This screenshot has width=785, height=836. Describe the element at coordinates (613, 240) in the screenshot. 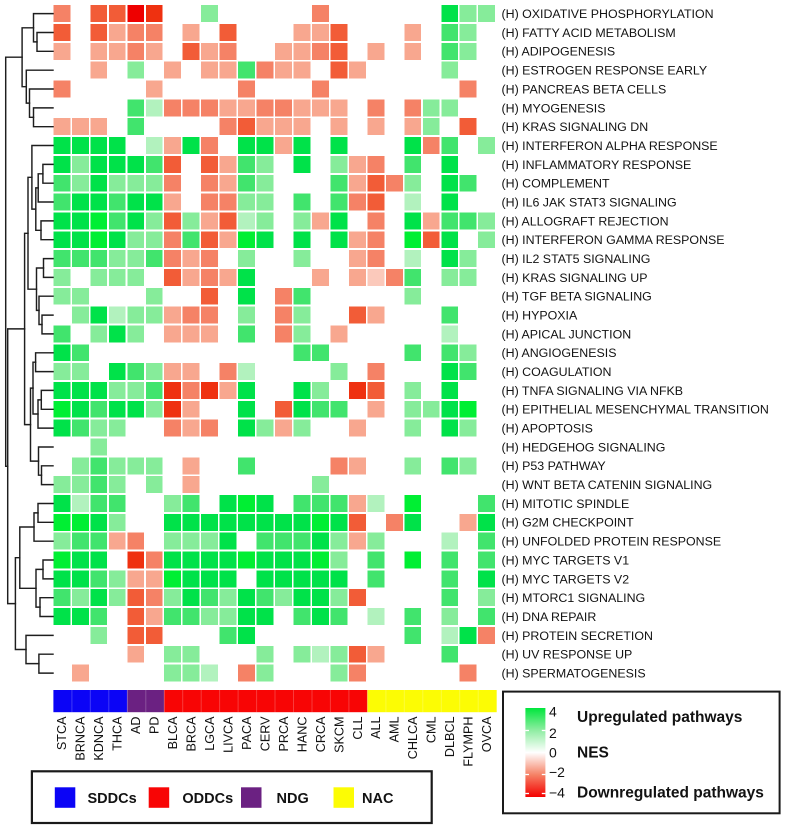

I see `svg-text: (H) INTERFERON GAMMA RESPONSE` at that location.